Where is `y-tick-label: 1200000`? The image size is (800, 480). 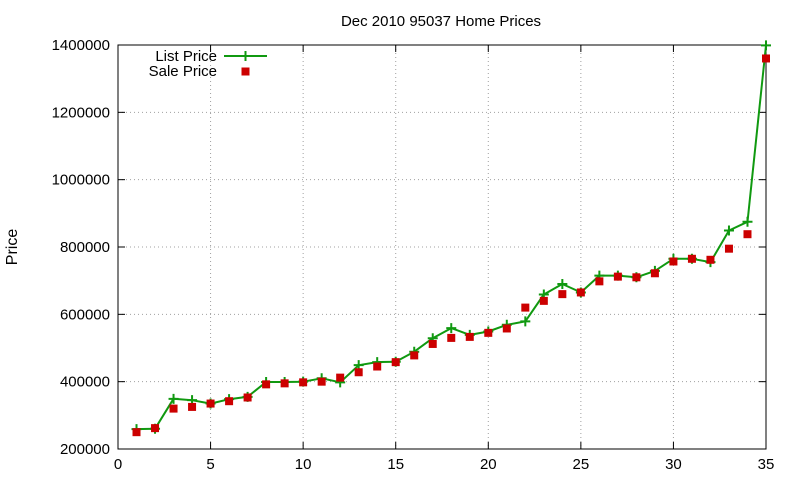
y-tick-label: 1200000 is located at coordinates (81, 112).